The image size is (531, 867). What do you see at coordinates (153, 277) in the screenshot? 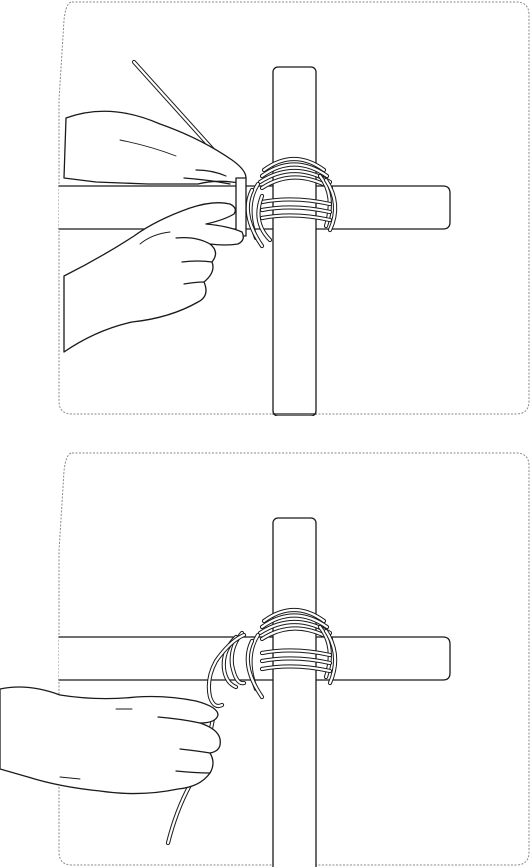
I see `lower-hand` at bounding box center [153, 277].